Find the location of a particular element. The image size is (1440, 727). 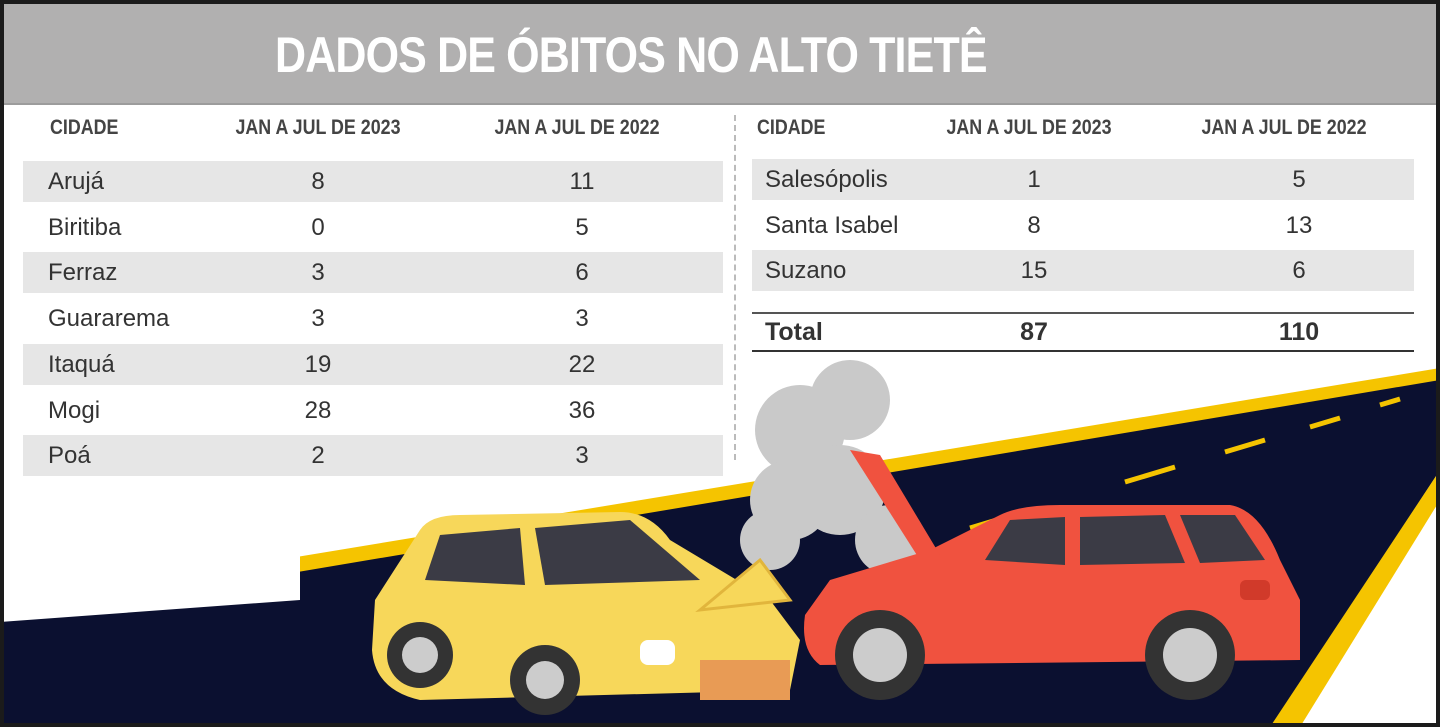

city-name: Arujá is located at coordinates (76, 181).